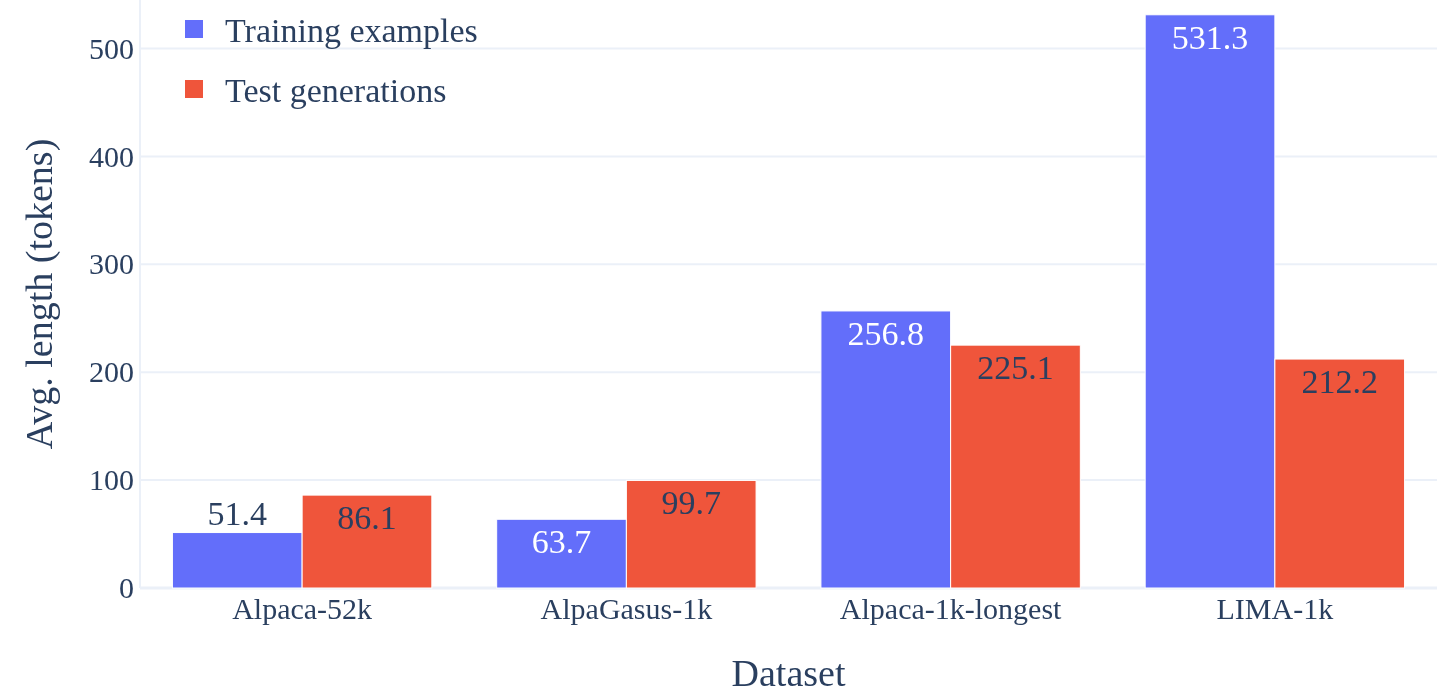 Image resolution: width=1437 pixels, height=698 pixels. What do you see at coordinates (1275, 609) in the screenshot?
I see `x-tick-label: LIMA-1k` at bounding box center [1275, 609].